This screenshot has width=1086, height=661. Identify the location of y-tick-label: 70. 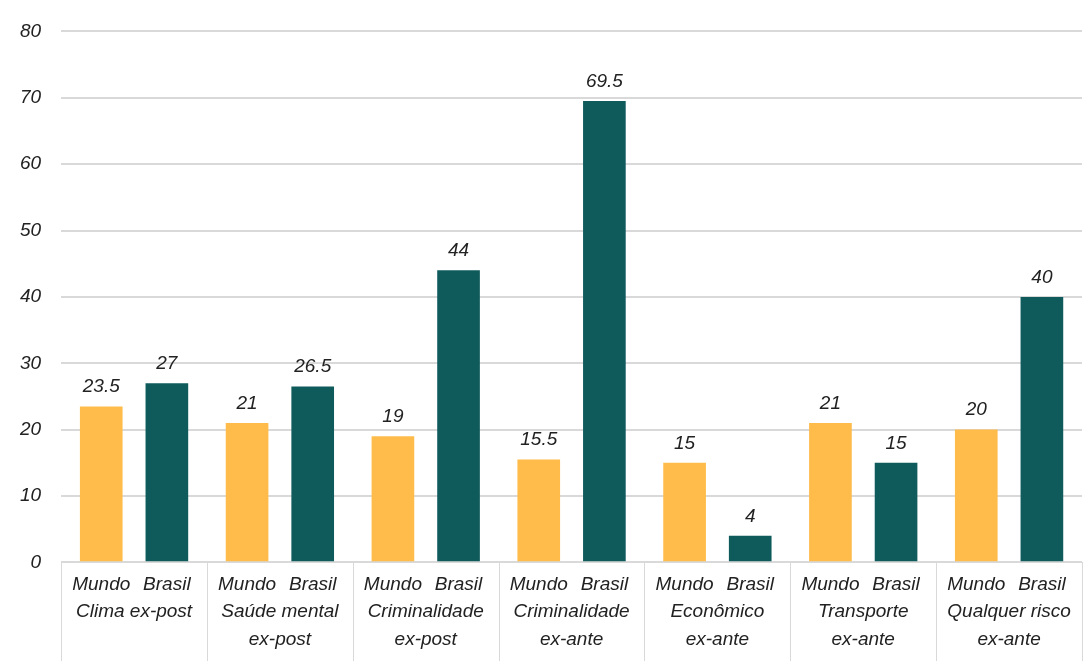
(30, 97).